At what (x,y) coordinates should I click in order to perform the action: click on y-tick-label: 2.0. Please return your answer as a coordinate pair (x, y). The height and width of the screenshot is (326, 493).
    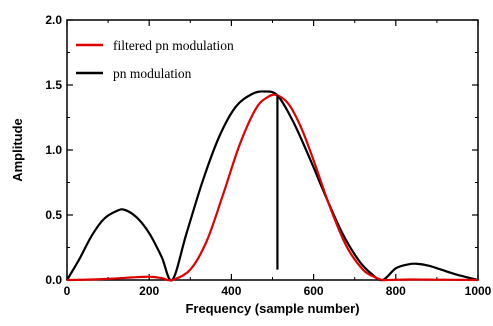
    Looking at the image, I should click on (53, 20).